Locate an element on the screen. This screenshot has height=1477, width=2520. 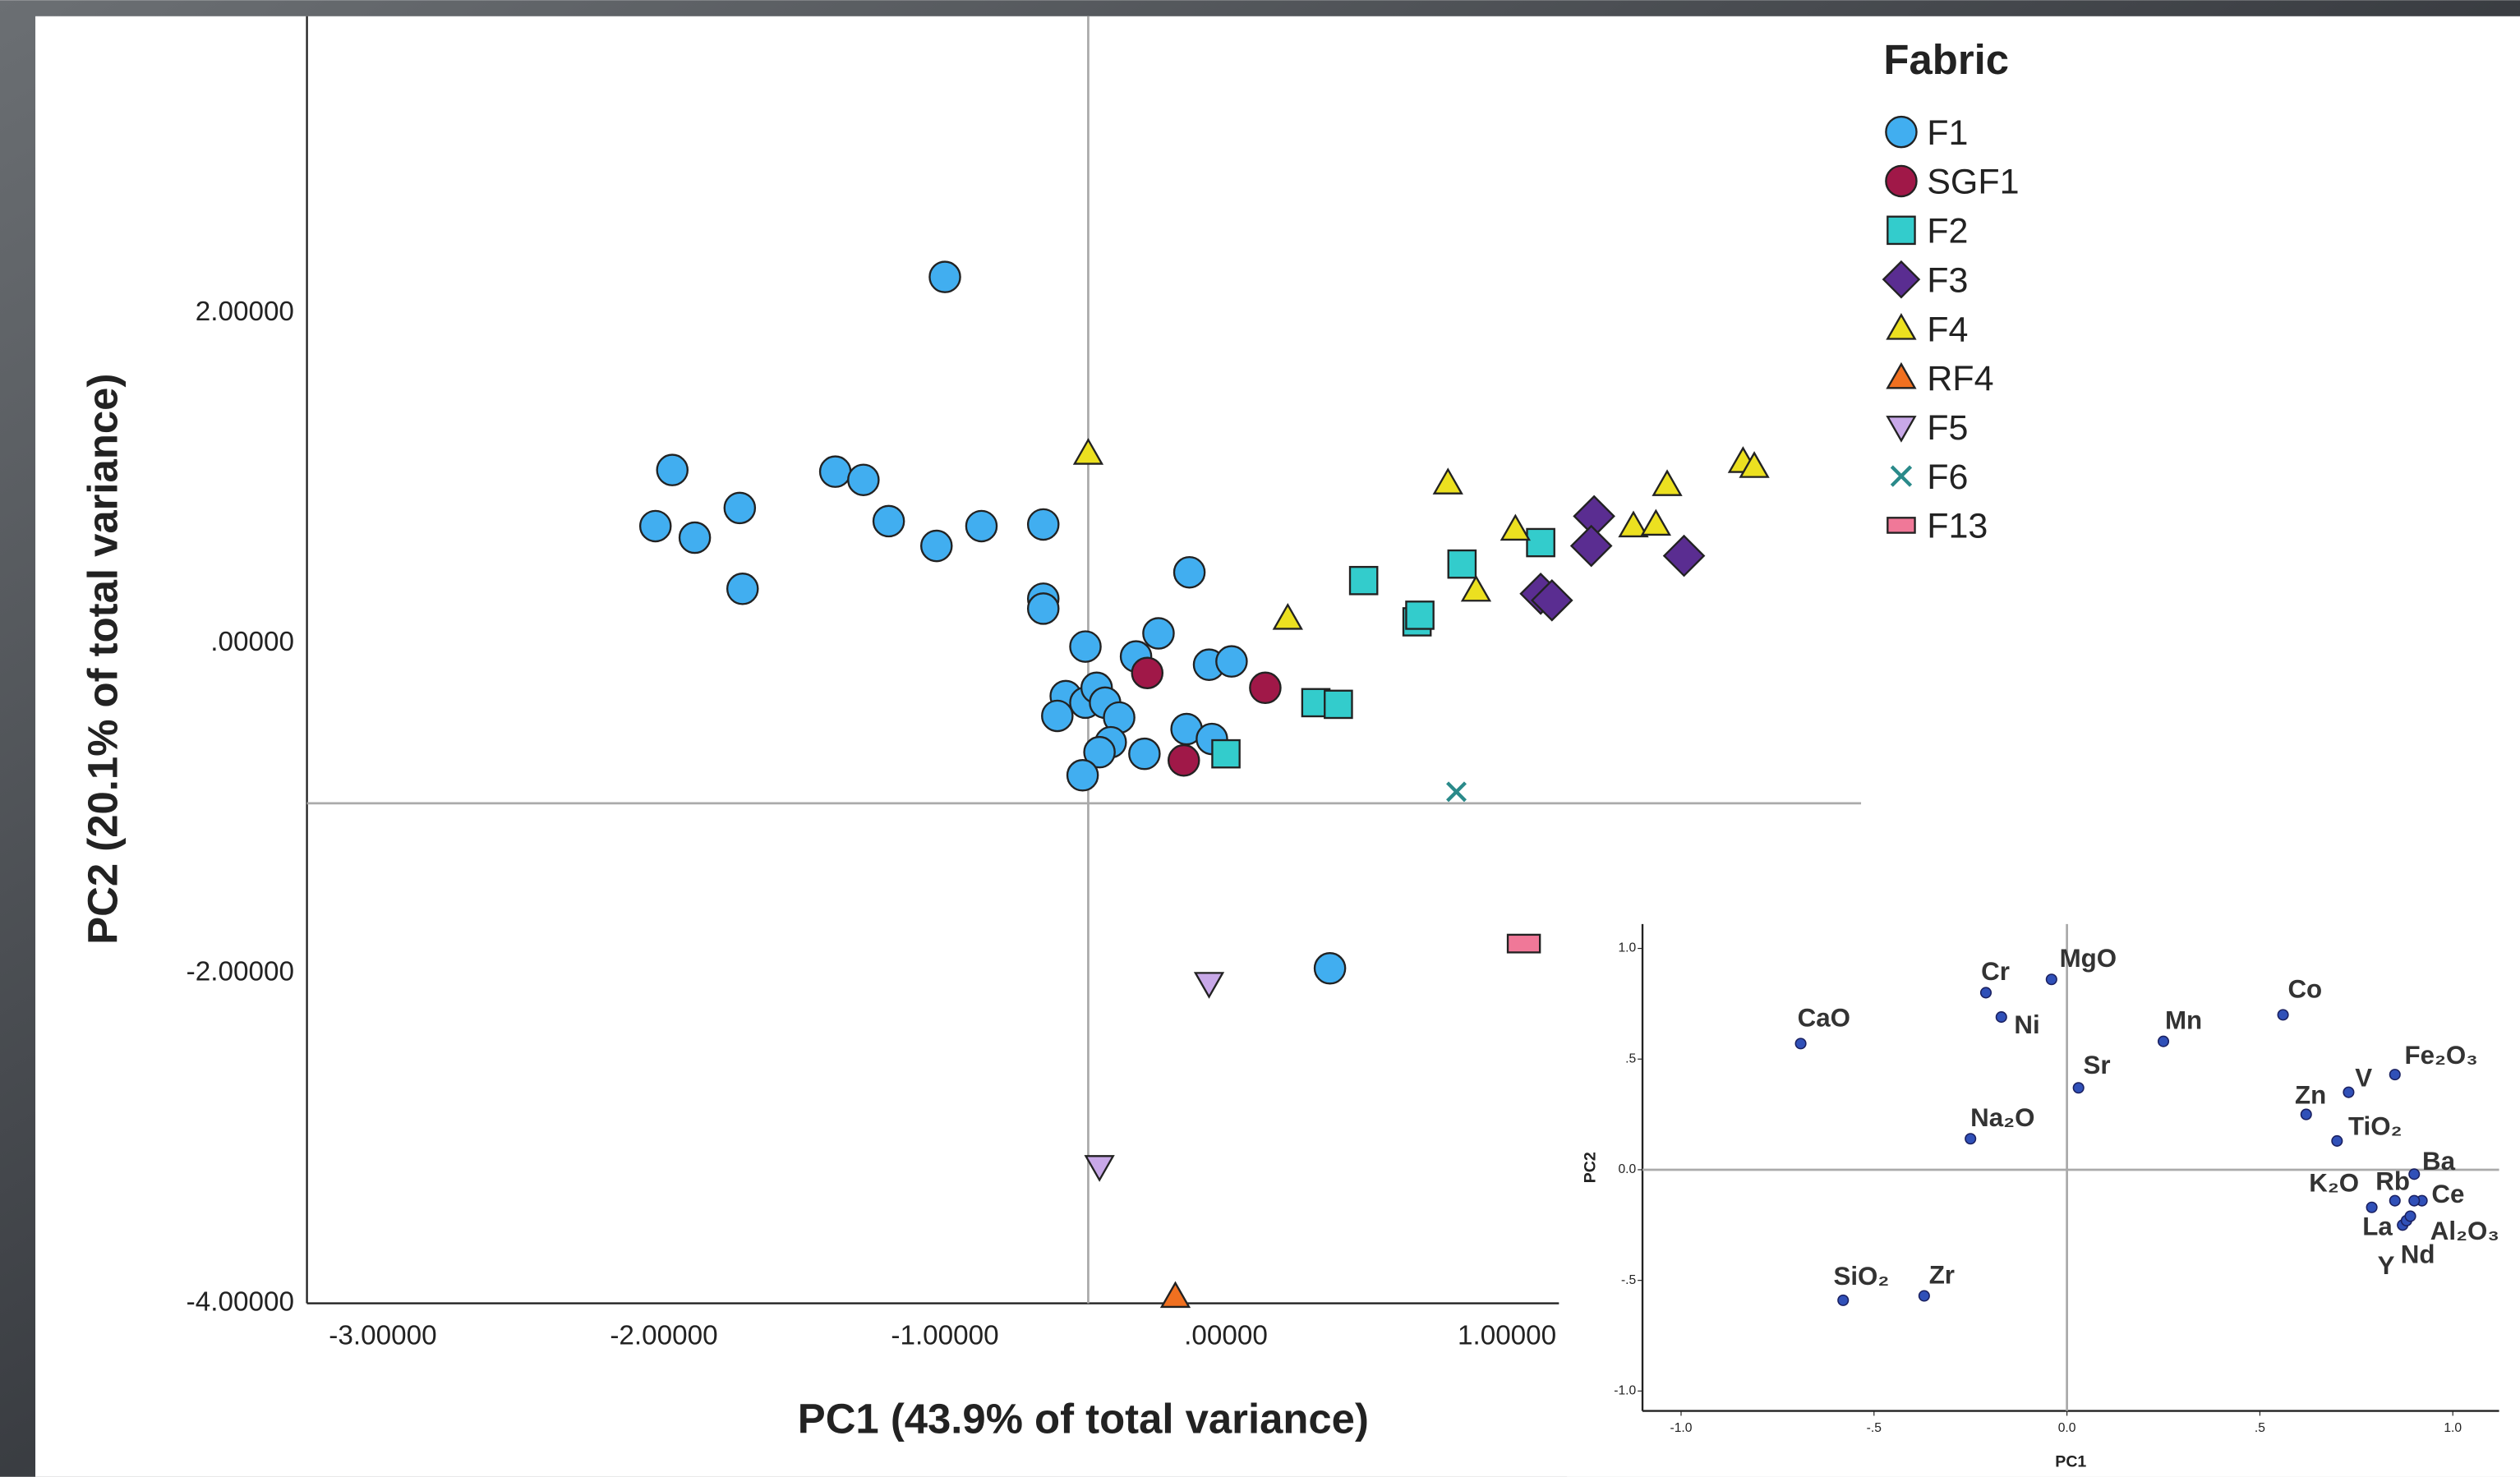
y-tick-label: -1.0 is located at coordinates (1625, 1390).